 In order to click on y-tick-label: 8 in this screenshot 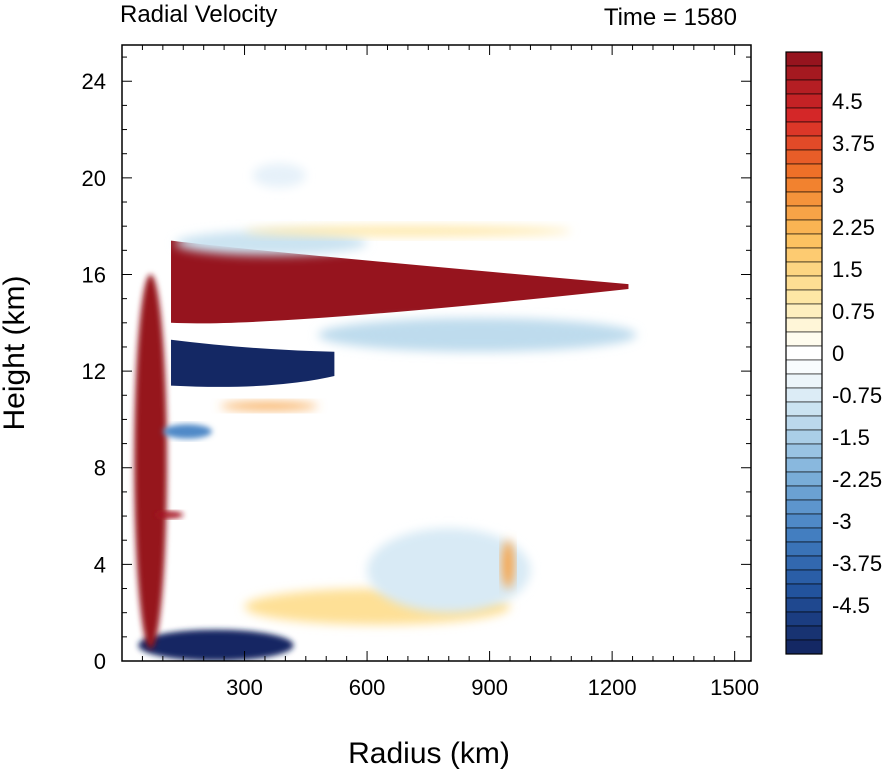, I will do `click(100, 468)`.